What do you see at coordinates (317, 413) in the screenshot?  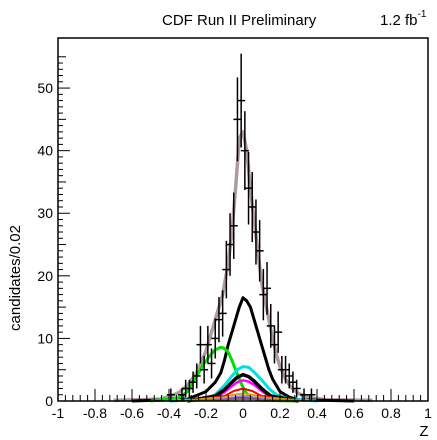 I see `x-tick-label: 0.4` at bounding box center [317, 413].